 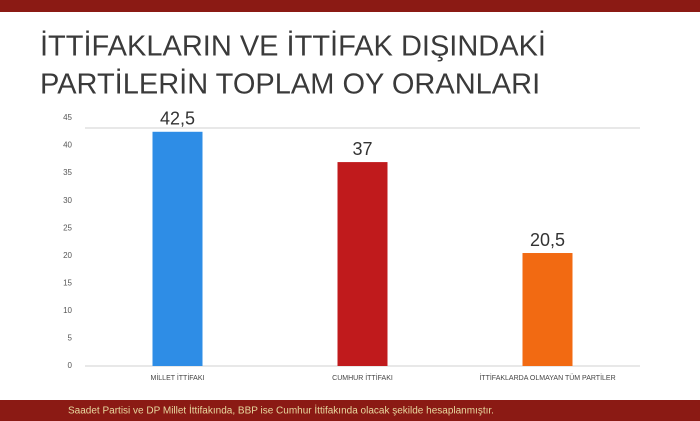 I want to click on footer-band, so click(x=350, y=410).